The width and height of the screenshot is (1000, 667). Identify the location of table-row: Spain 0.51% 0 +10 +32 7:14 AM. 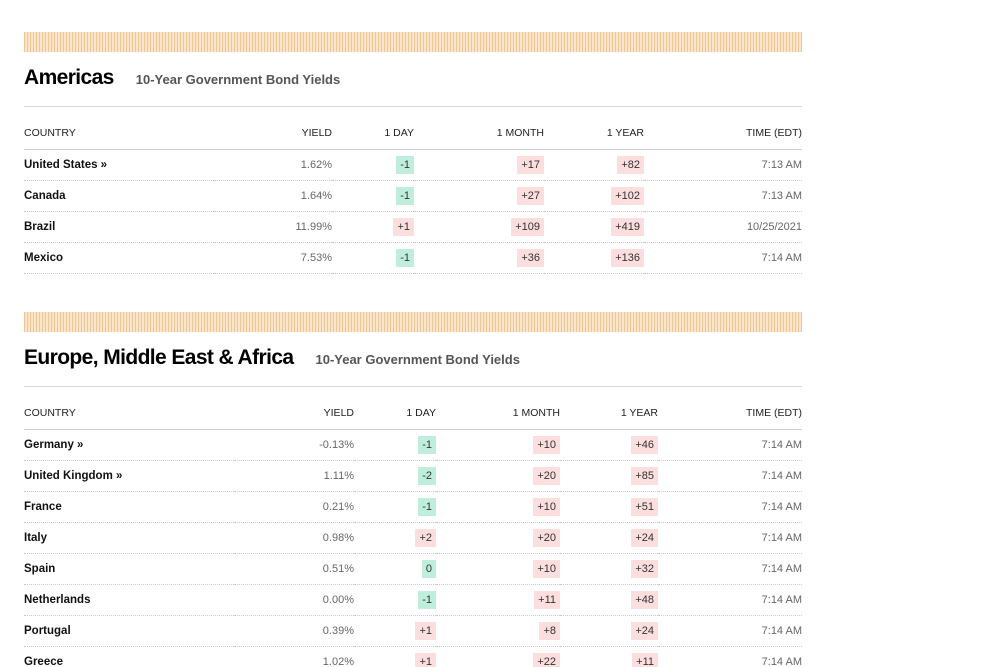
(413, 569).